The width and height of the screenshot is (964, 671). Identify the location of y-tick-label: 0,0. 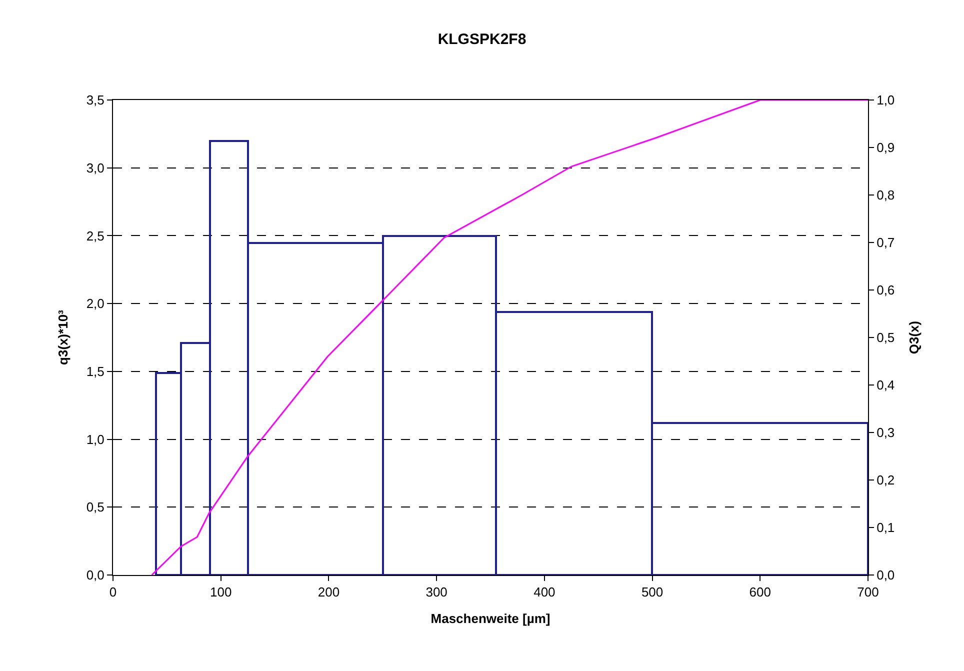
(95, 575).